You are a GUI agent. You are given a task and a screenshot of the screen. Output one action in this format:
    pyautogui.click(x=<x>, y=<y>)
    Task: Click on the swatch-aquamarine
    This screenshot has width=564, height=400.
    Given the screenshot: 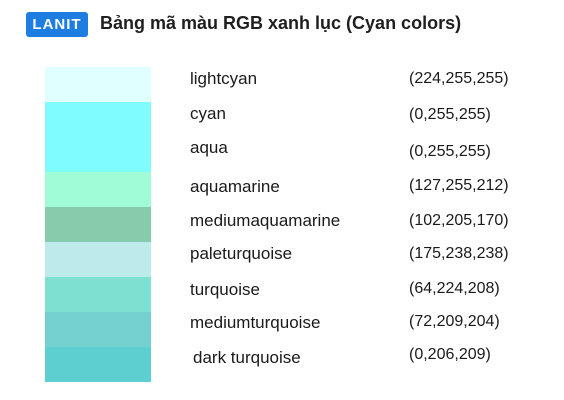 What is the action you would take?
    pyautogui.click(x=98, y=189)
    